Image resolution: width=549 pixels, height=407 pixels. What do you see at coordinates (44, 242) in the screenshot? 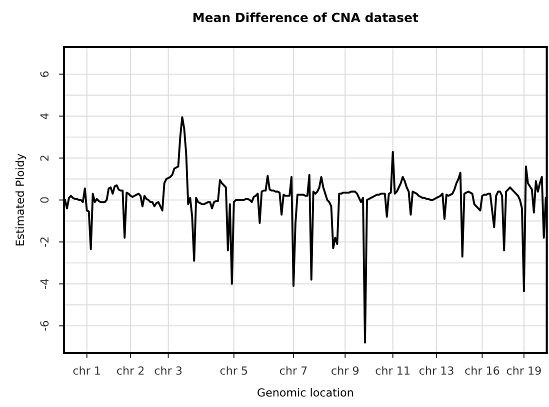
I see `y-tick-label: -2` at bounding box center [44, 242].